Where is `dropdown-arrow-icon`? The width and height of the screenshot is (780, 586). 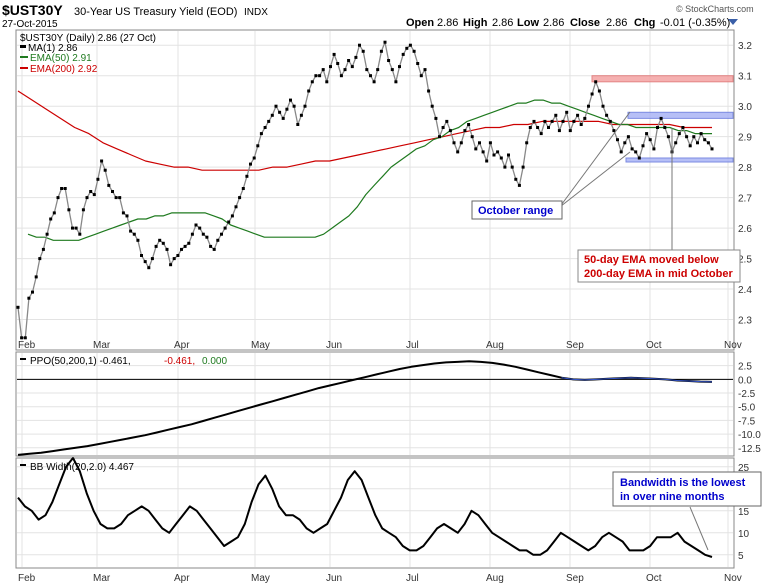 dropdown-arrow-icon is located at coordinates (733, 22).